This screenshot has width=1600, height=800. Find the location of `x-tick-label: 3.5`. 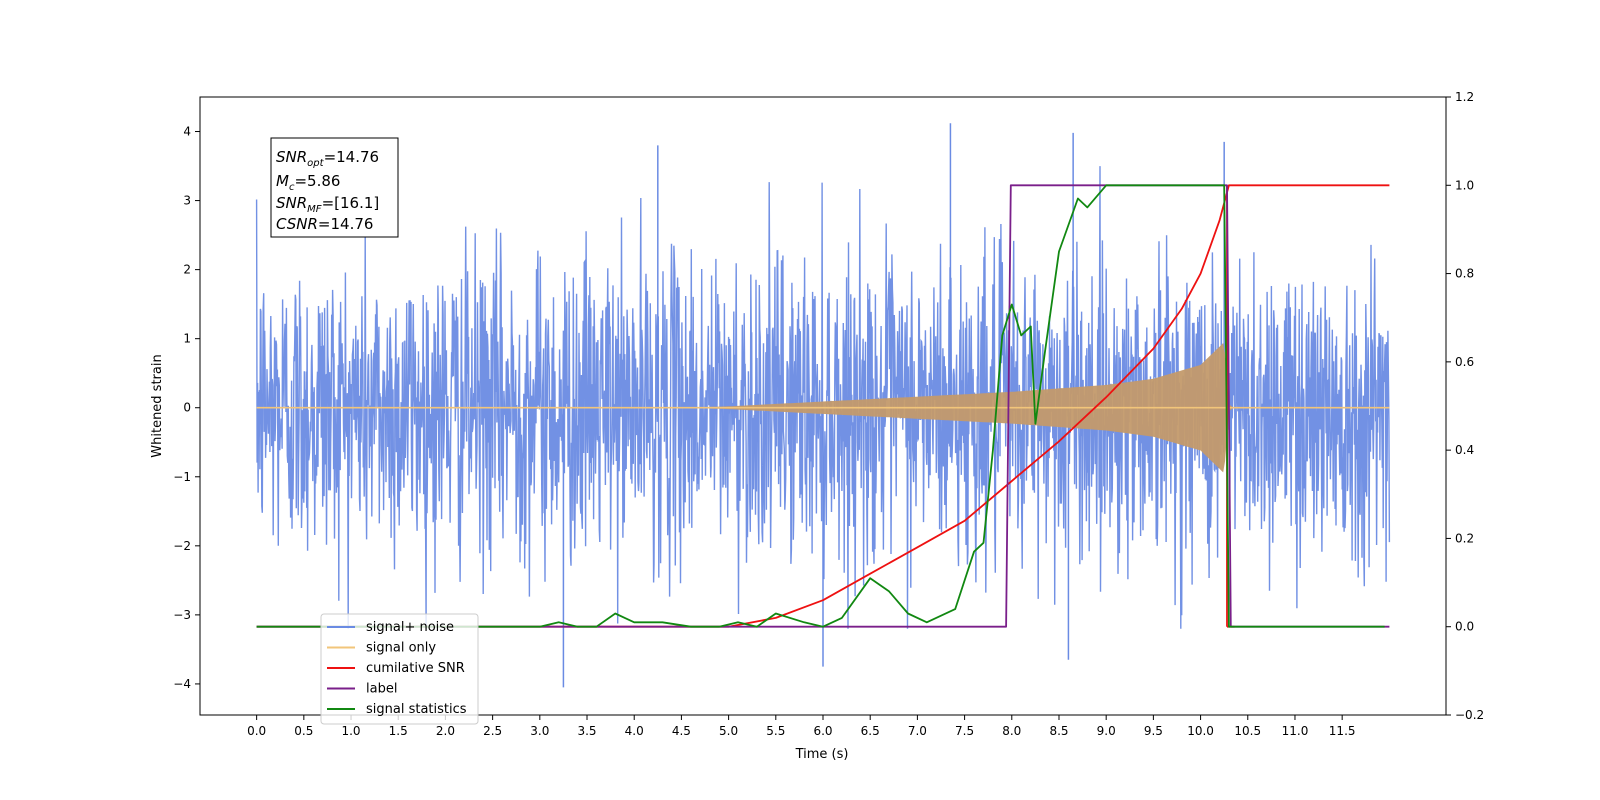

x-tick-label: 3.5 is located at coordinates (586, 731).